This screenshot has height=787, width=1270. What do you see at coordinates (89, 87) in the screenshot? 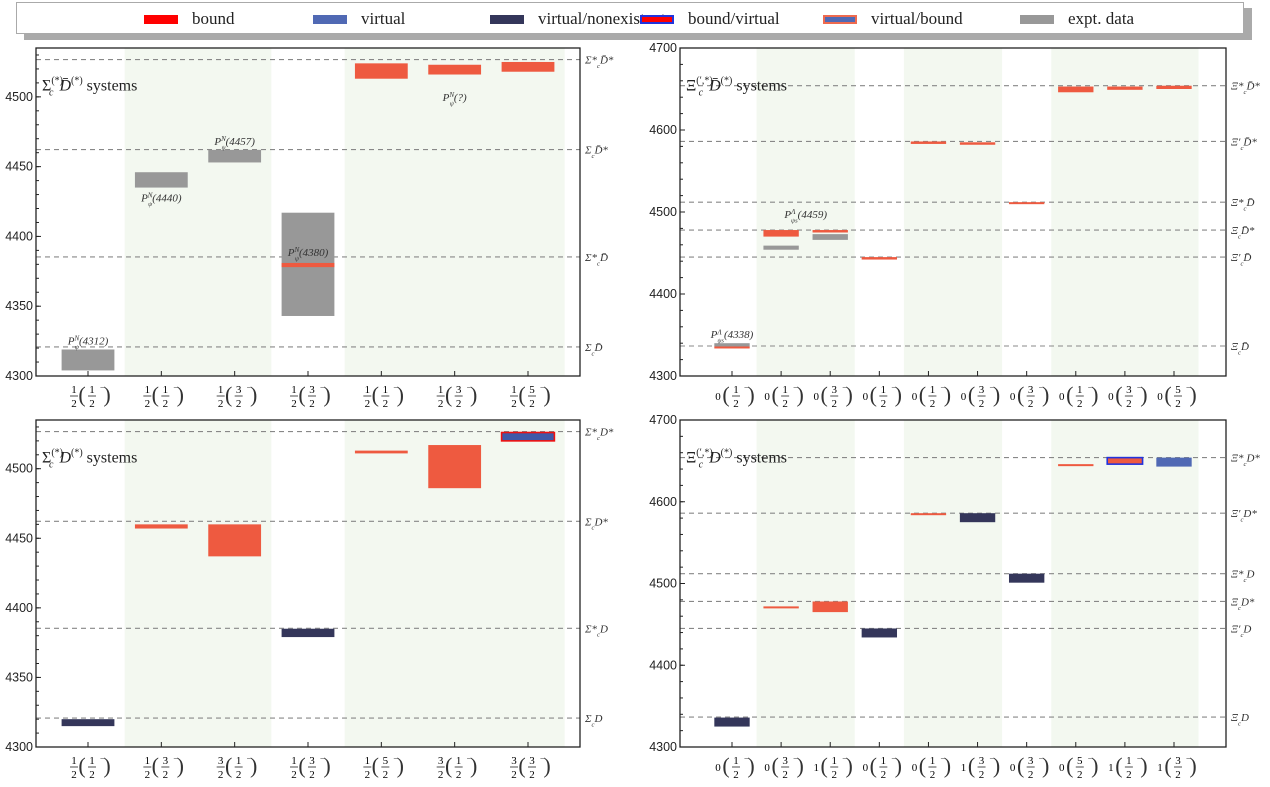
I see `panel-title: Σ(*) c D̄(*) systems` at bounding box center [89, 87].